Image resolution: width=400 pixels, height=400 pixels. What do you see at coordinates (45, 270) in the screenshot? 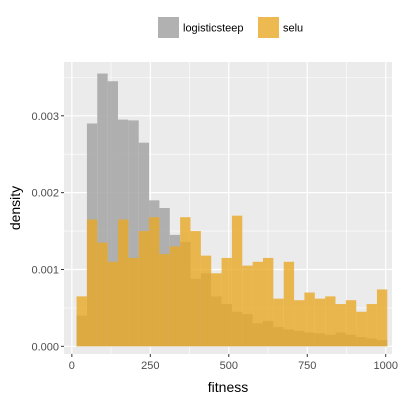
I see `y-tick-label: 0.001` at bounding box center [45, 270].